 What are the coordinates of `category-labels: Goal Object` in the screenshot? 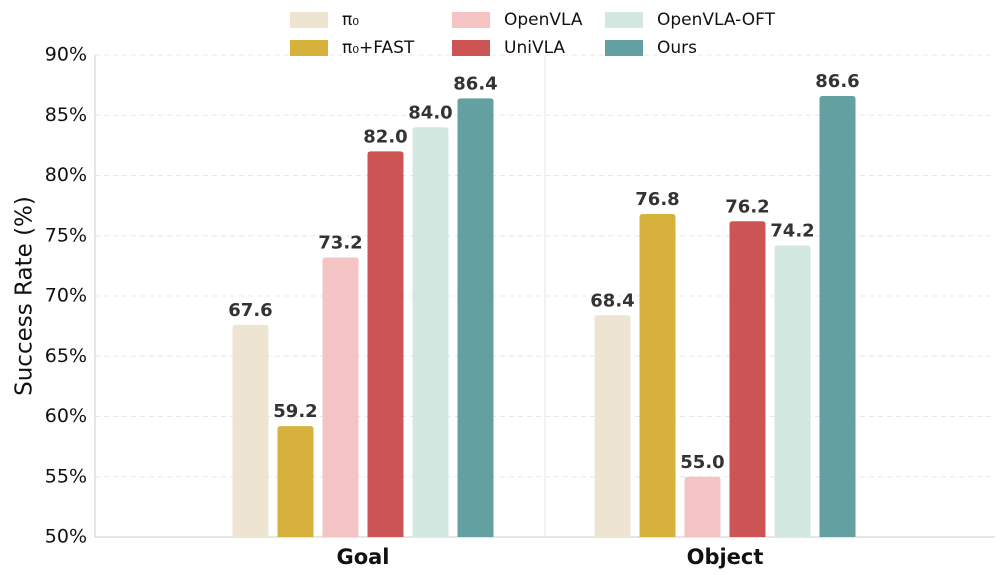 It's located at (549, 557).